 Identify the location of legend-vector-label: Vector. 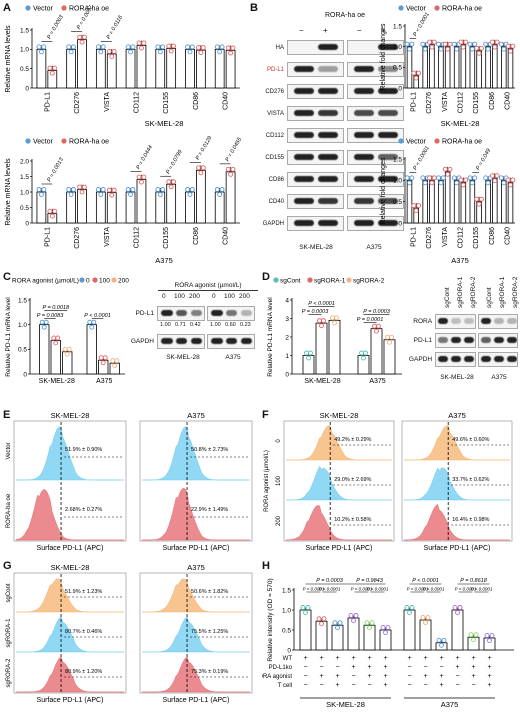
(416, 142).